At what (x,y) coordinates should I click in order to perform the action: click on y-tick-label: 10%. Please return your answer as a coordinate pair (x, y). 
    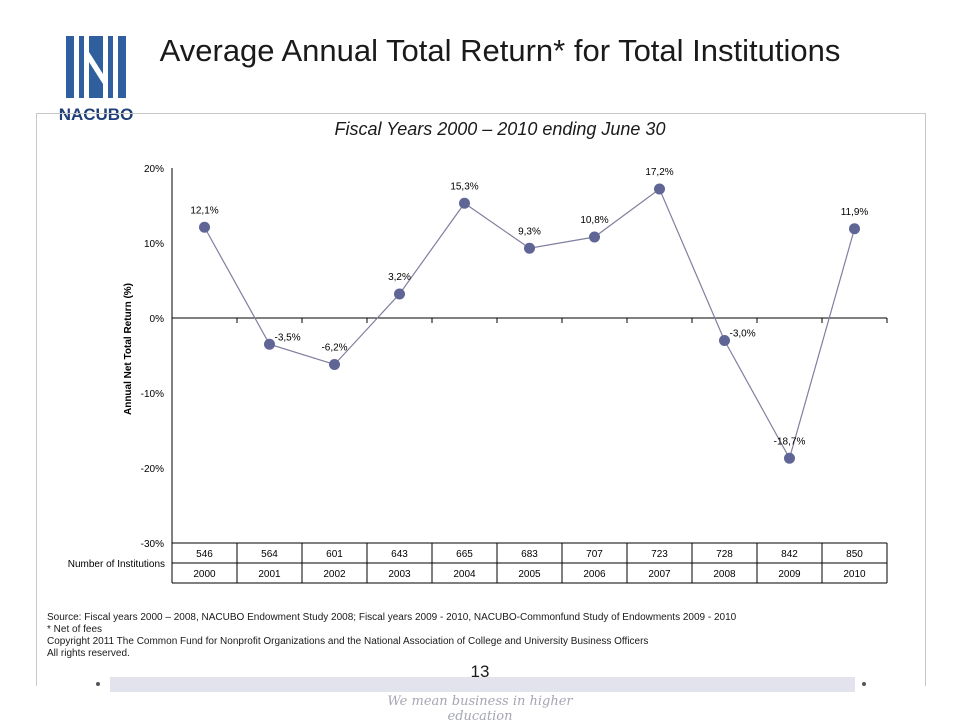
    Looking at the image, I should click on (154, 244).